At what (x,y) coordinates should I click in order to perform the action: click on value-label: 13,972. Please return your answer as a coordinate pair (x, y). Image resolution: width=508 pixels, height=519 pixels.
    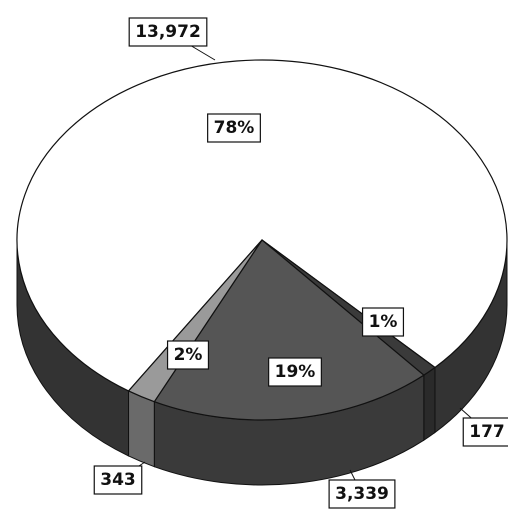
    Looking at the image, I should click on (168, 32).